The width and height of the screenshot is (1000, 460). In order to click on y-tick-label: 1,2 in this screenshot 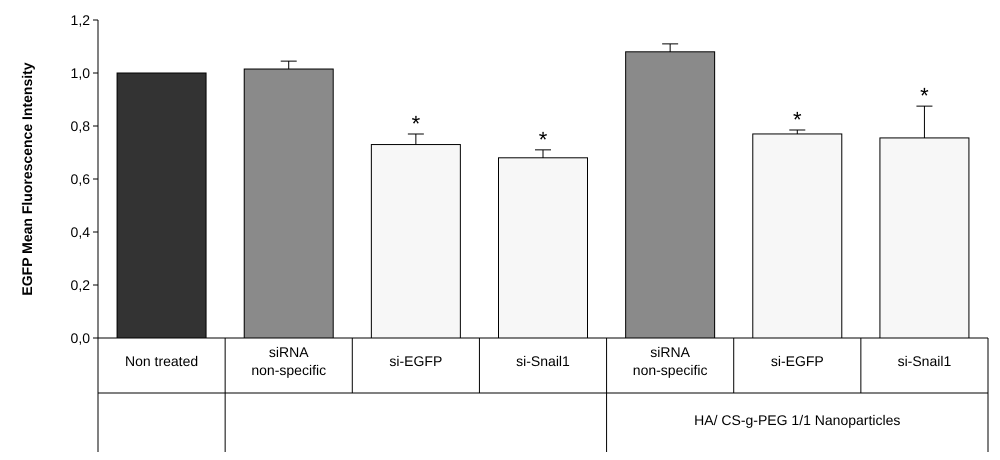, I will do `click(80, 20)`.